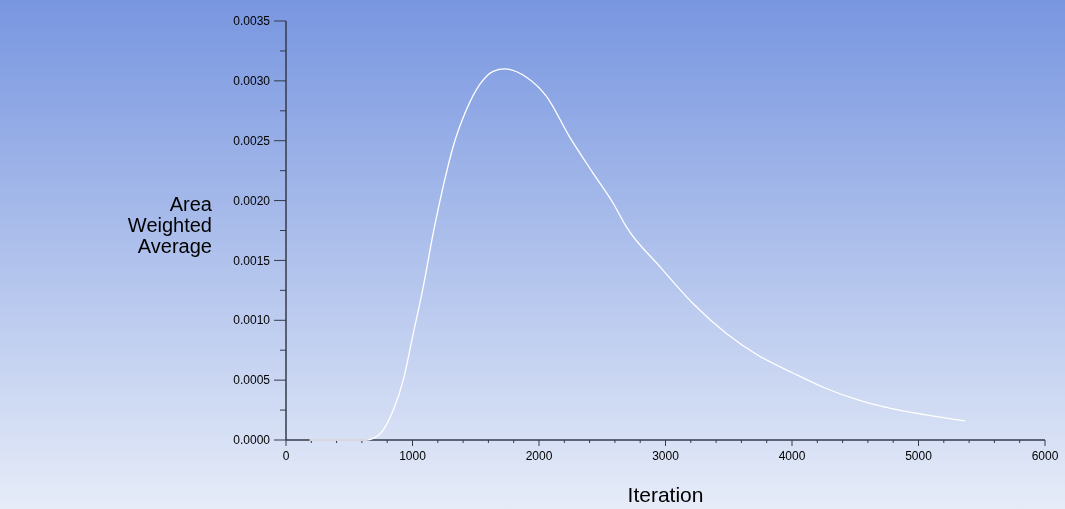  I want to click on y-tick-label: 0.0000, so click(252, 440).